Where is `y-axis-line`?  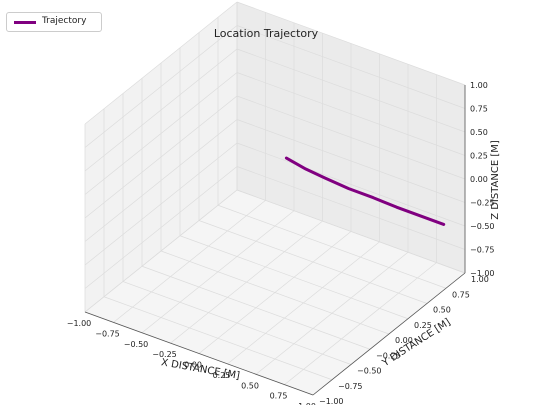
y-axis-line is located at coordinates (389, 334).